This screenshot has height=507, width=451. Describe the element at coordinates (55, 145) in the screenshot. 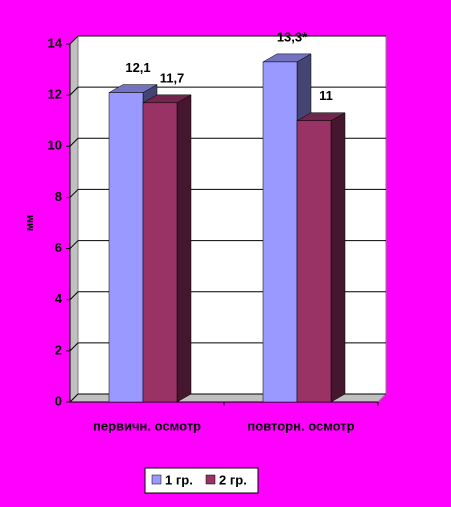

I see `y-tick-label: 10` at that location.